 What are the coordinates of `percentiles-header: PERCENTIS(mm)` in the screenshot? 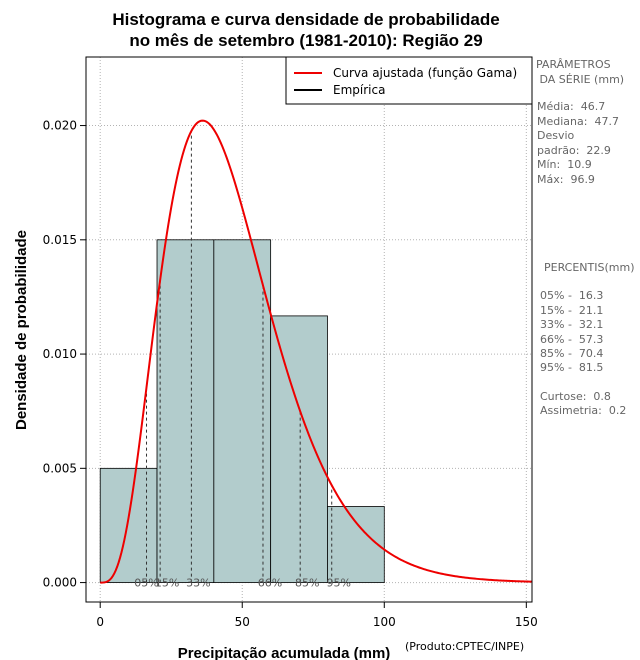 It's located at (589, 267).